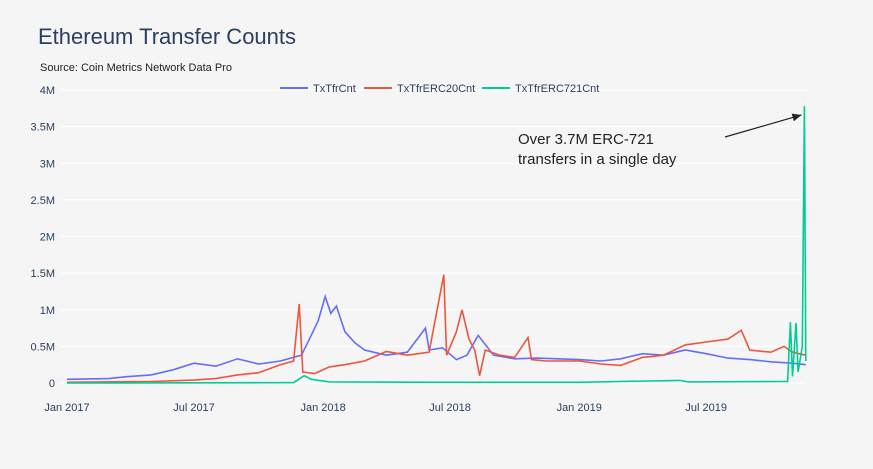 The image size is (873, 469). What do you see at coordinates (706, 408) in the screenshot?
I see `x-tick-label: Jul 2019` at bounding box center [706, 408].